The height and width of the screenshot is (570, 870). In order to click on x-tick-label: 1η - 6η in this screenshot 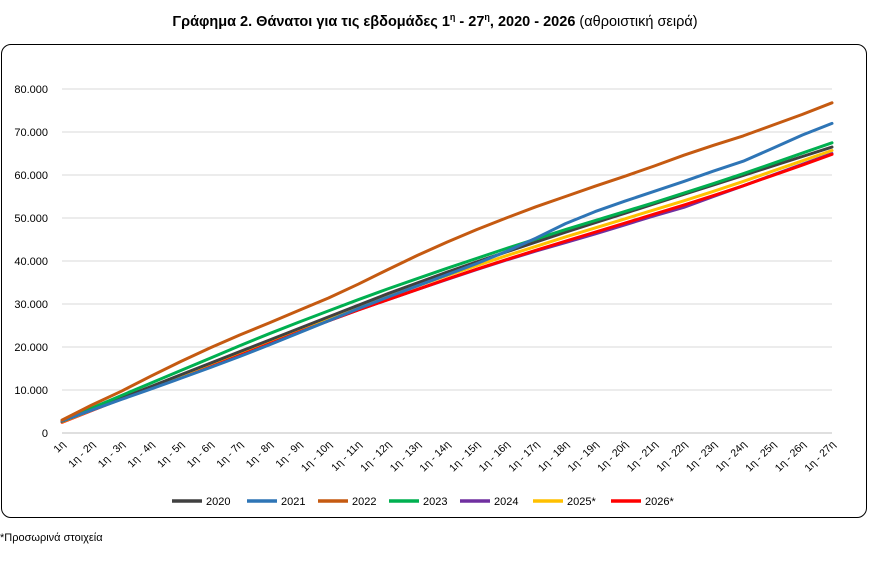, I will do `click(201, 455)`.